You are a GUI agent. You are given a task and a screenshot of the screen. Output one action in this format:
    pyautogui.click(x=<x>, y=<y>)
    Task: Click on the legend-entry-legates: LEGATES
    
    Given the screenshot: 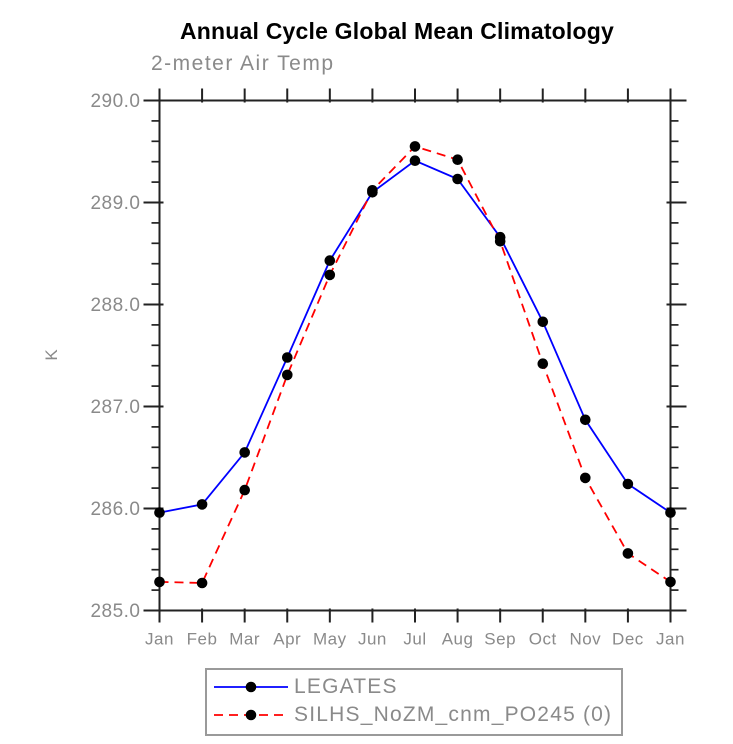 What is the action you would take?
    pyautogui.click(x=304, y=687)
    